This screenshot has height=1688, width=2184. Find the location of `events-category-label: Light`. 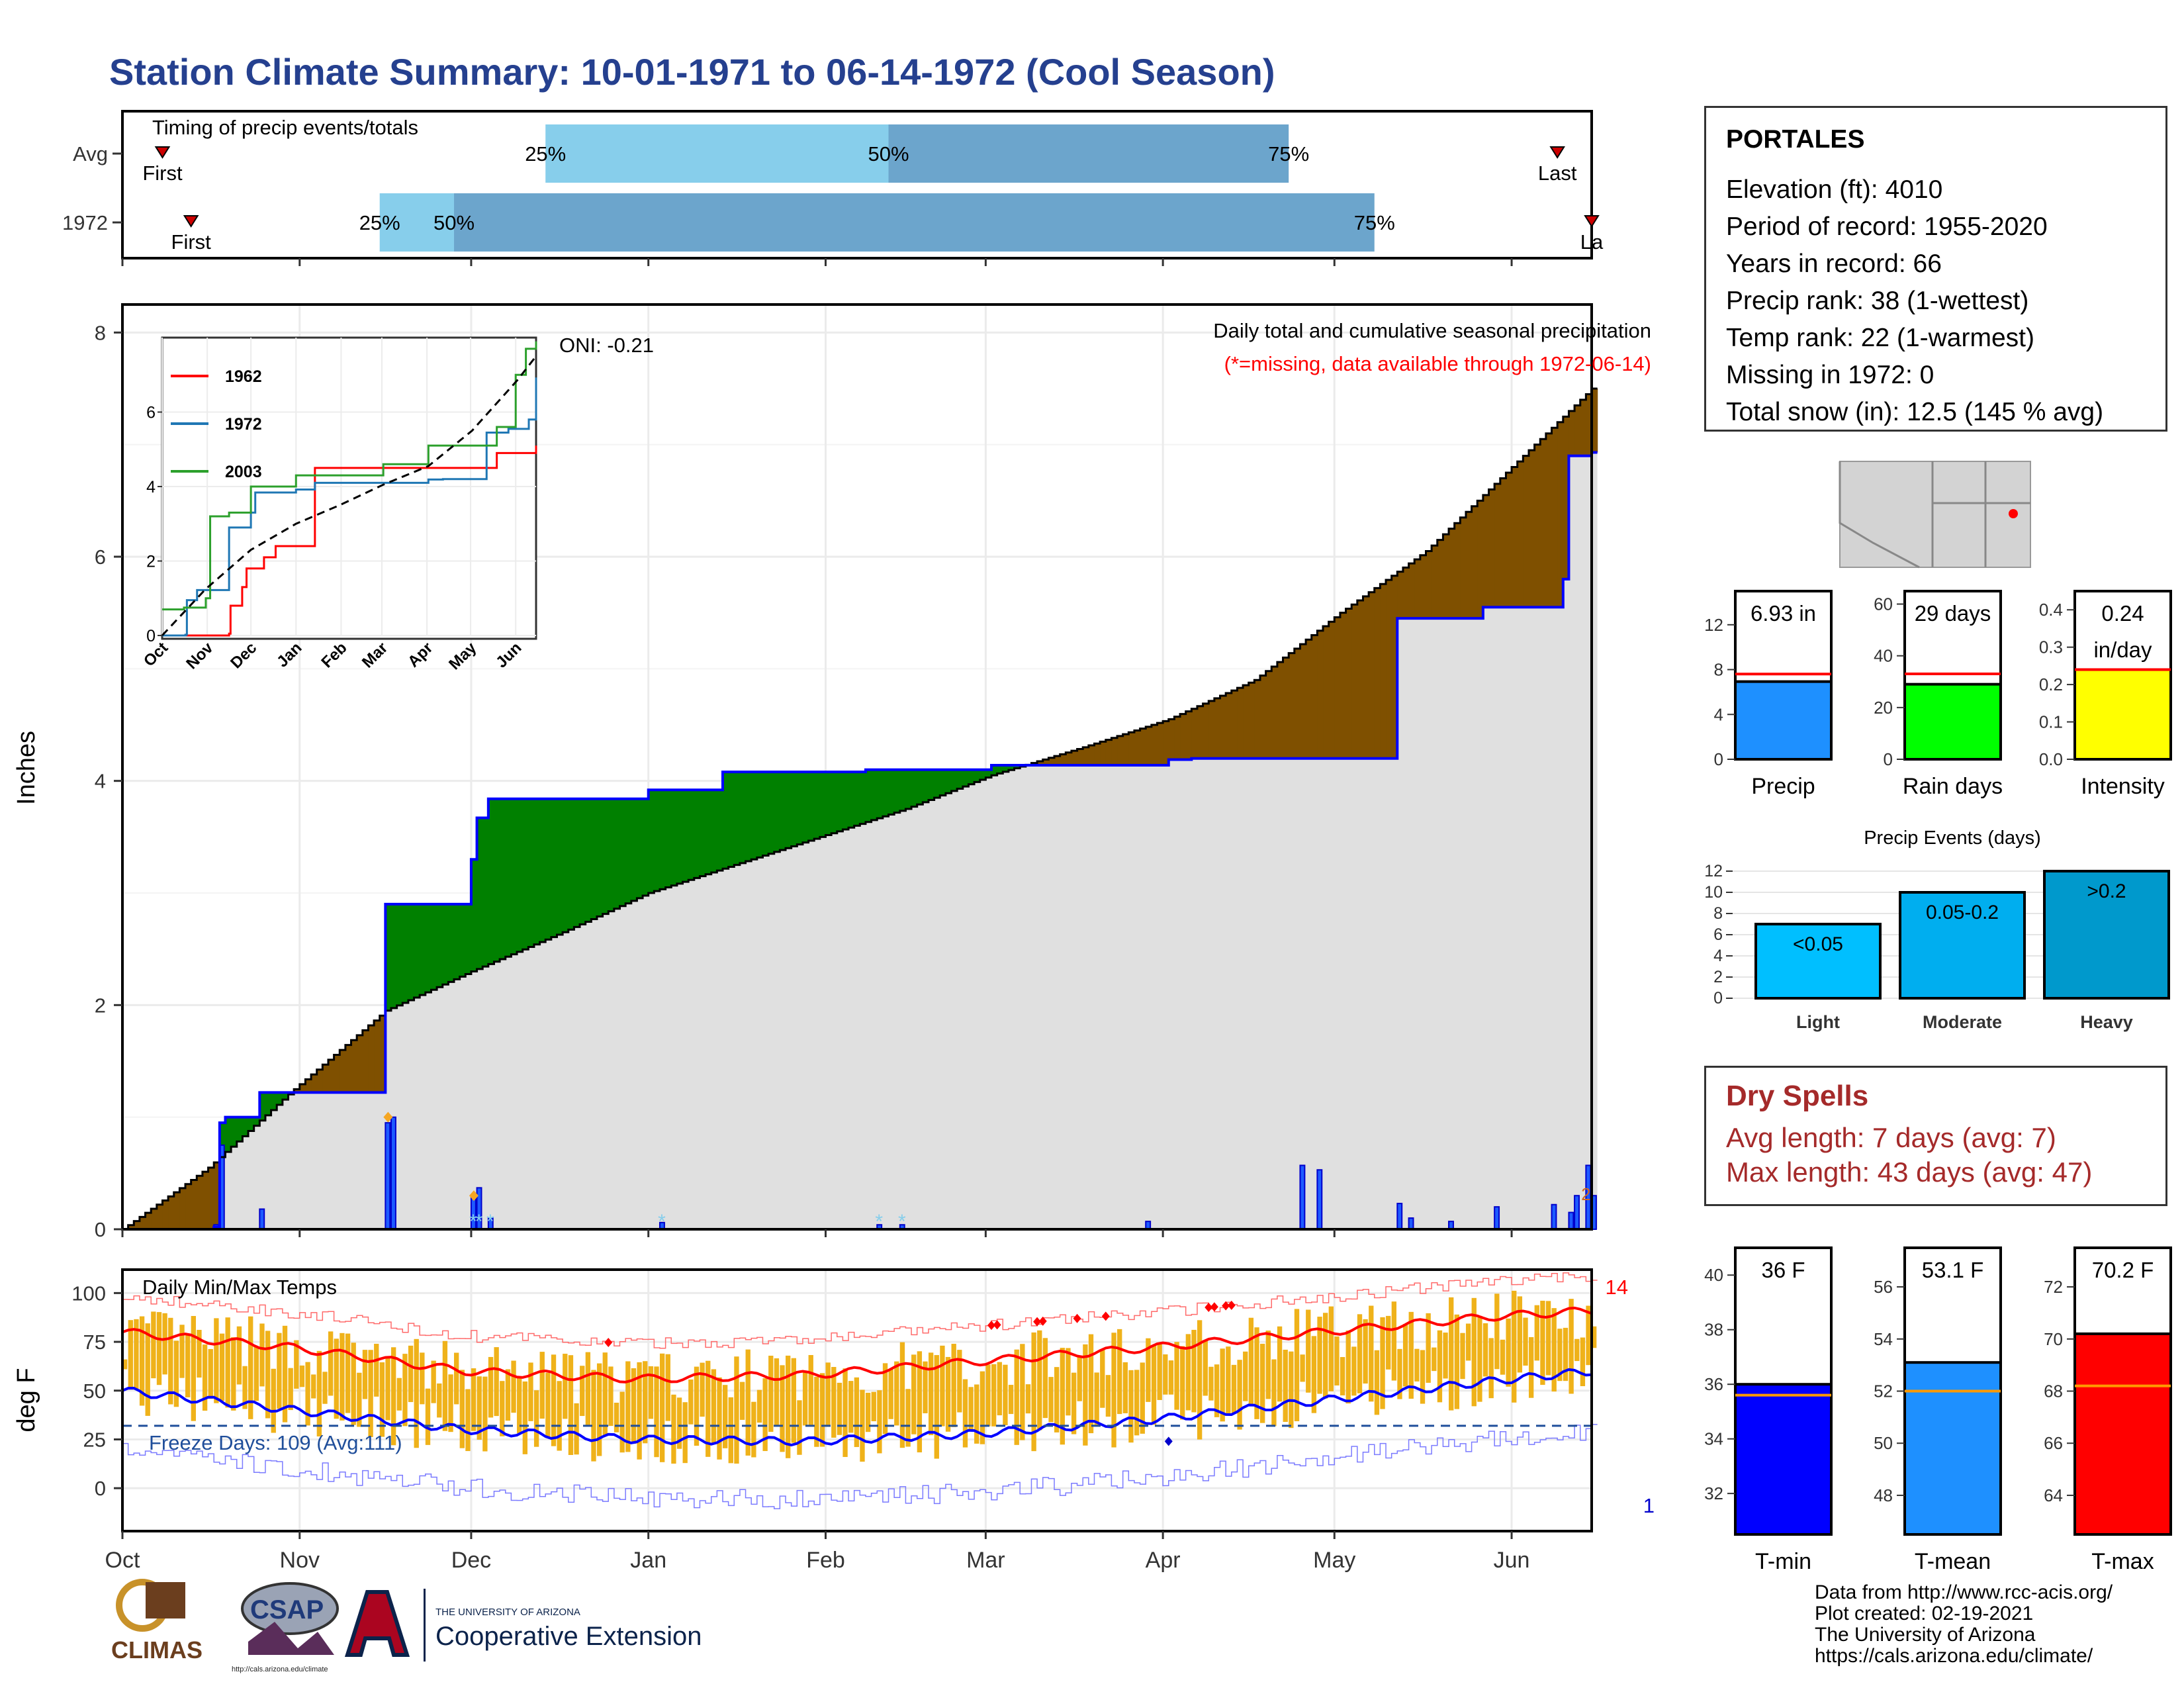

events-category-label: Light is located at coordinates (1818, 1022).